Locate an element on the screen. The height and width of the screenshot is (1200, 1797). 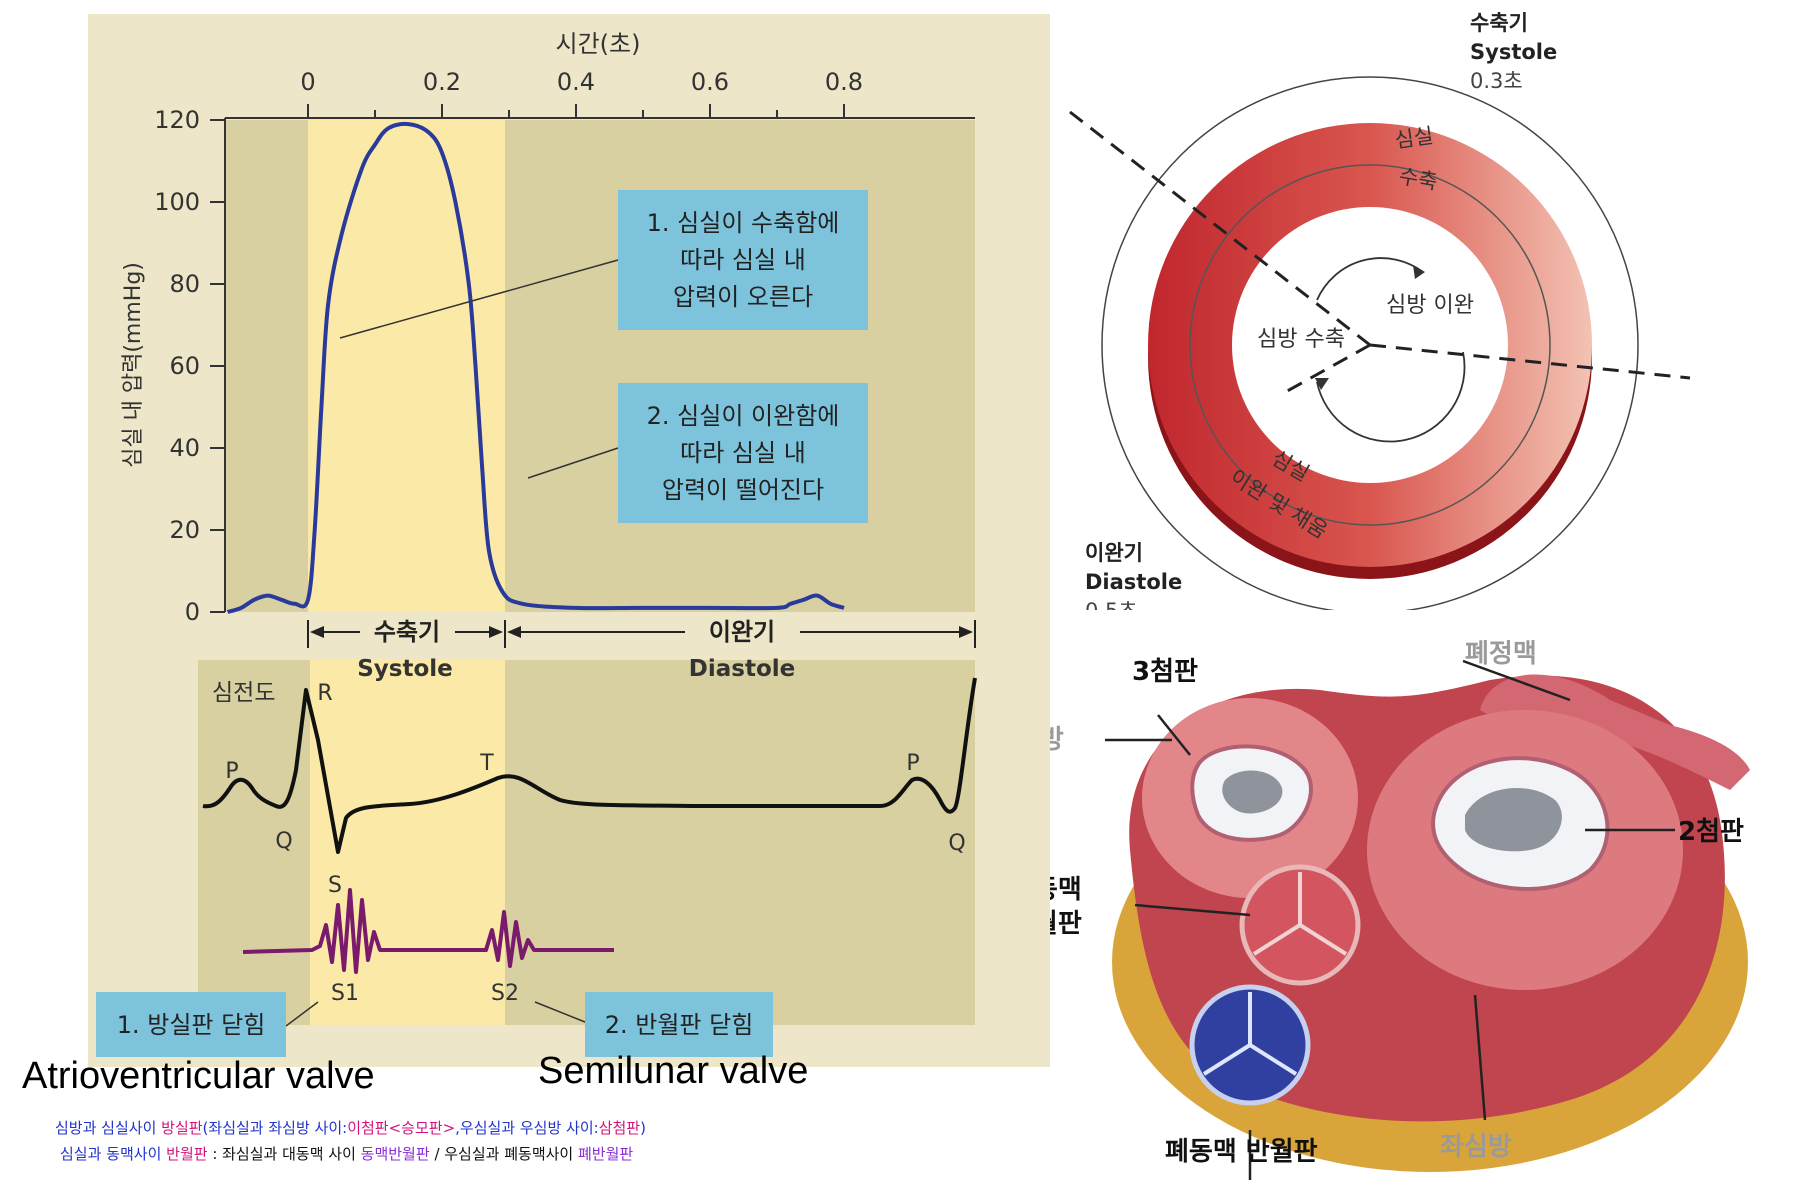
heart-leader-lines is located at coordinates (1390, 919).